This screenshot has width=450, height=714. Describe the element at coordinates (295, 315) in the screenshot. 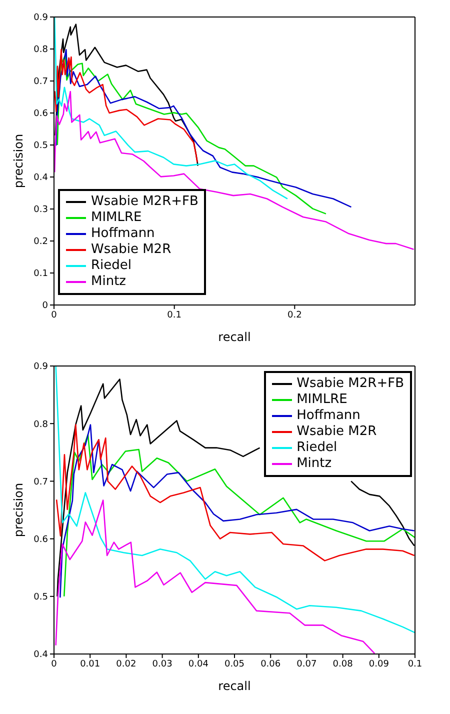

I see `x-tick-label: 0.2` at that location.